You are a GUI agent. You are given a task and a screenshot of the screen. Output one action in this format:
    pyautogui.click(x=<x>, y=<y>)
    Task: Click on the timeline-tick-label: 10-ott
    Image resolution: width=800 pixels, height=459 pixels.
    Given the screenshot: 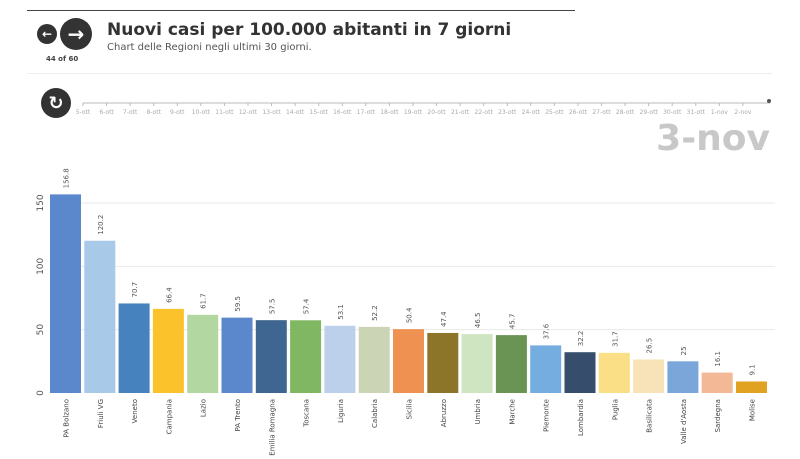 What is the action you would take?
    pyautogui.click(x=201, y=112)
    